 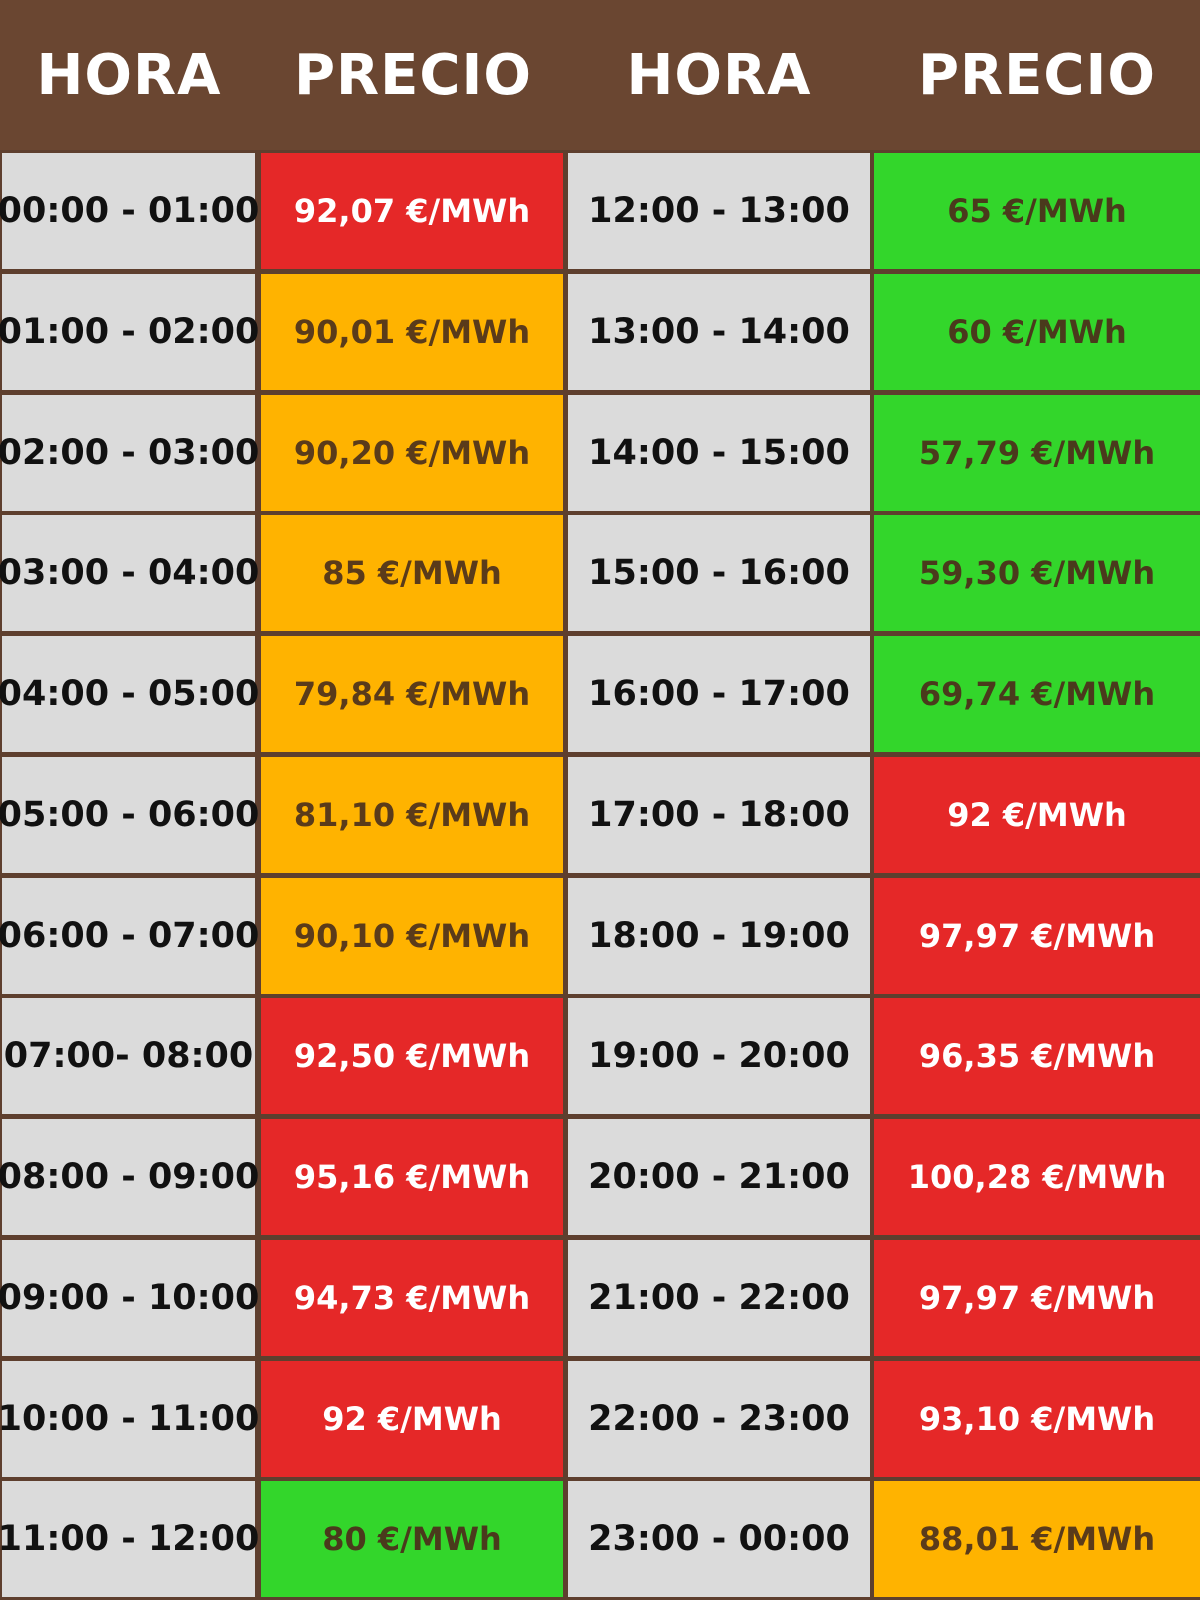 What do you see at coordinates (412, 814) in the screenshot?
I see `price-cell: 81,10 €/MWh` at bounding box center [412, 814].